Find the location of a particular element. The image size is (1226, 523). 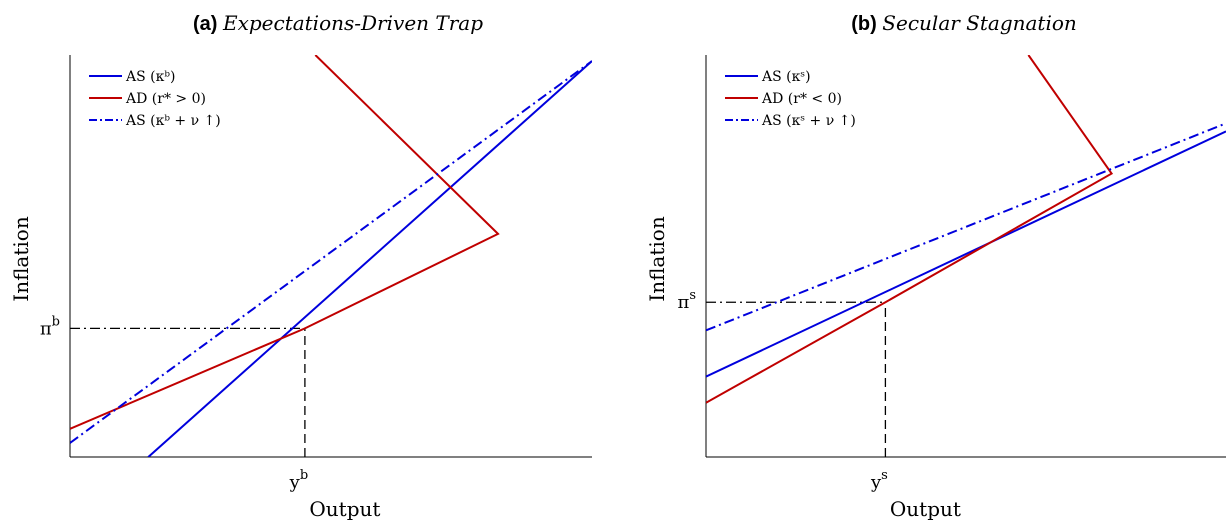

panel-title-name: Secular Stagnation is located at coordinates (979, 23).